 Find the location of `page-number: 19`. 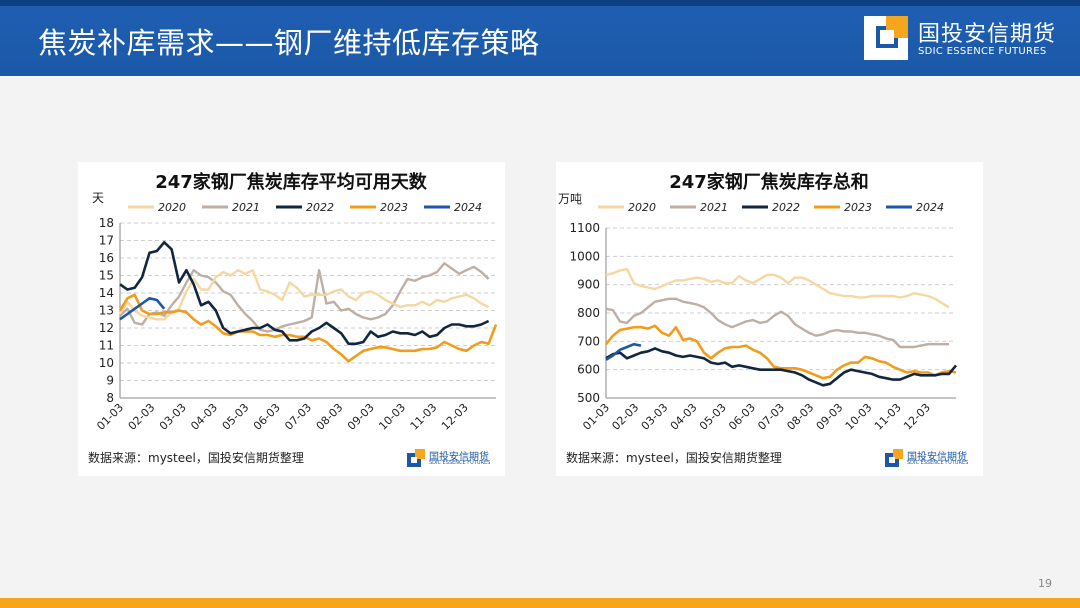

page-number: 19 is located at coordinates (1045, 583).